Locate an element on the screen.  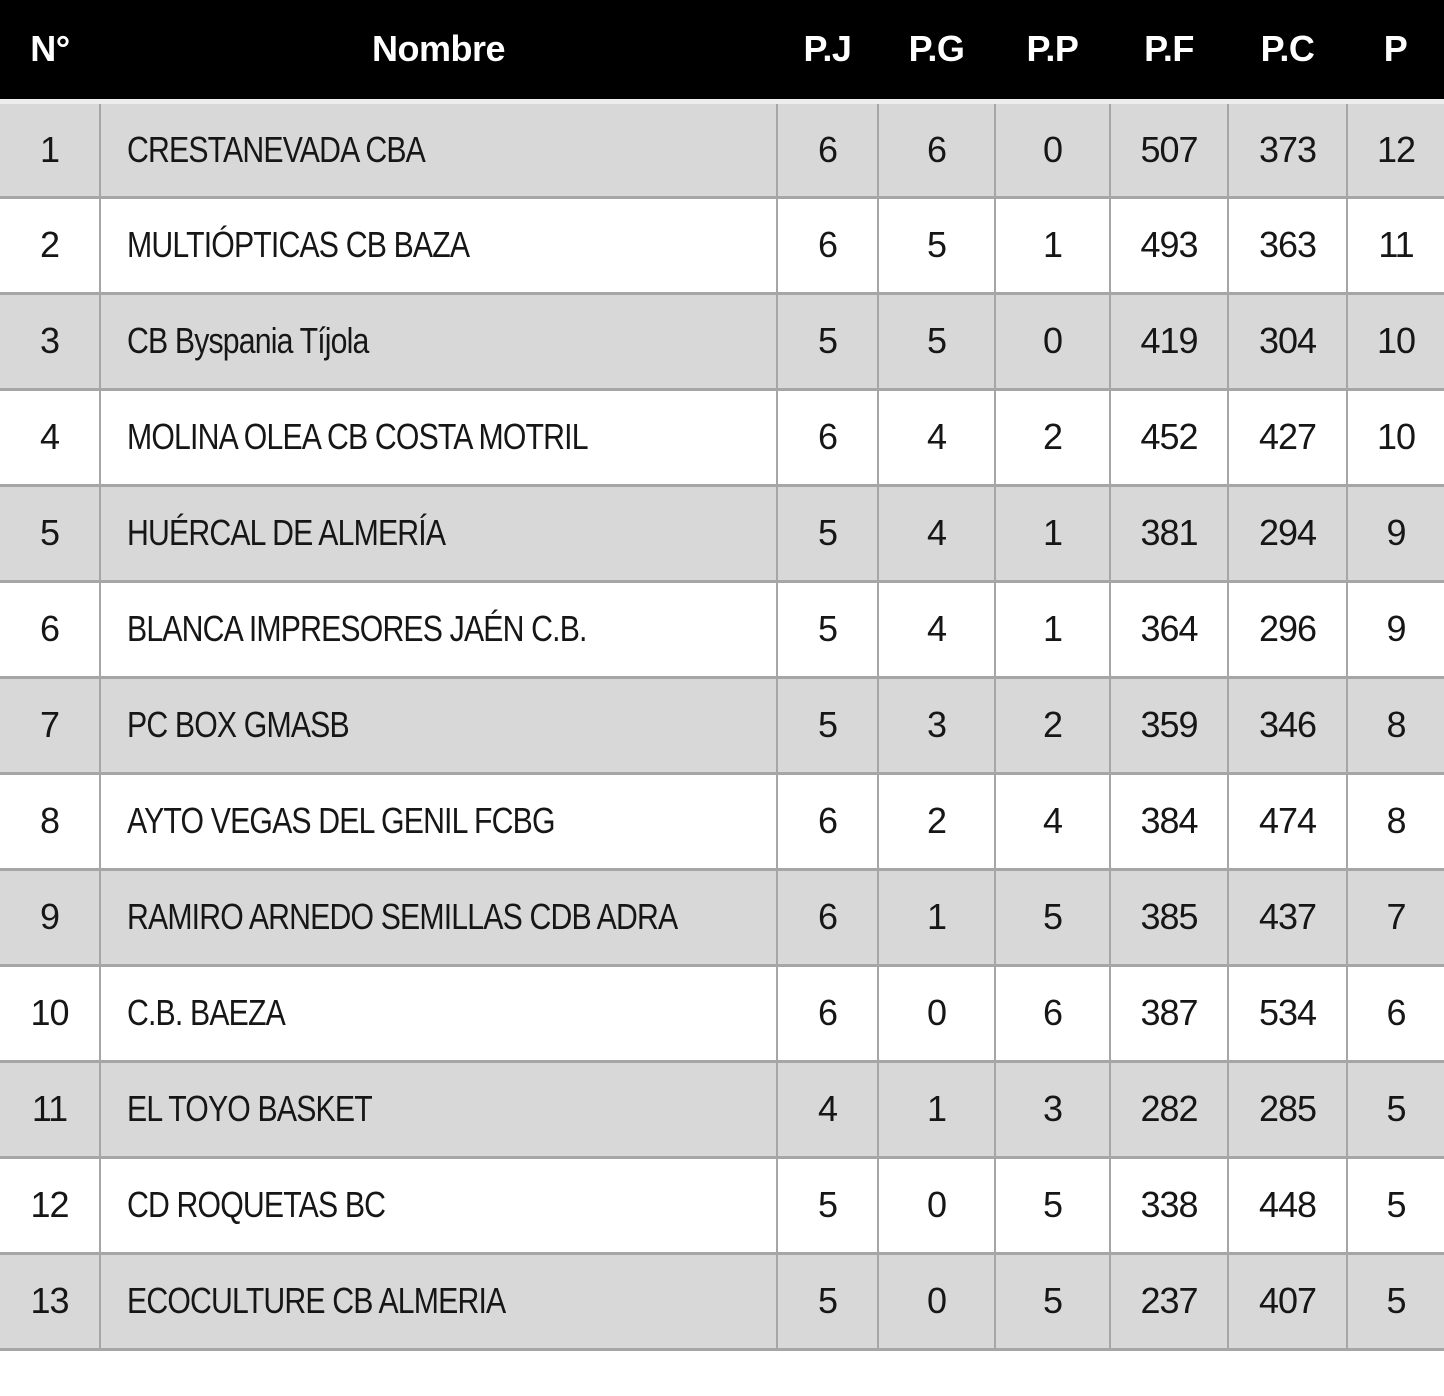
cell-name: RAMIRO ARNEDO SEMILLAS CDB ADRA is located at coordinates (438, 916).